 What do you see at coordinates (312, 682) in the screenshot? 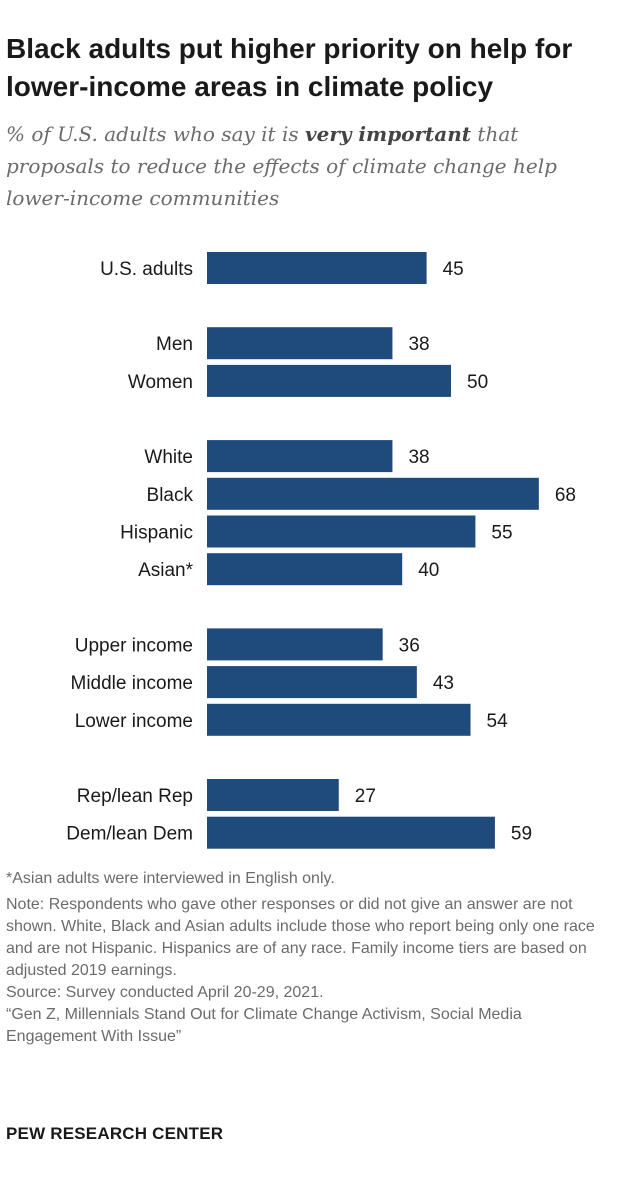
I see `bar-middle-income` at bounding box center [312, 682].